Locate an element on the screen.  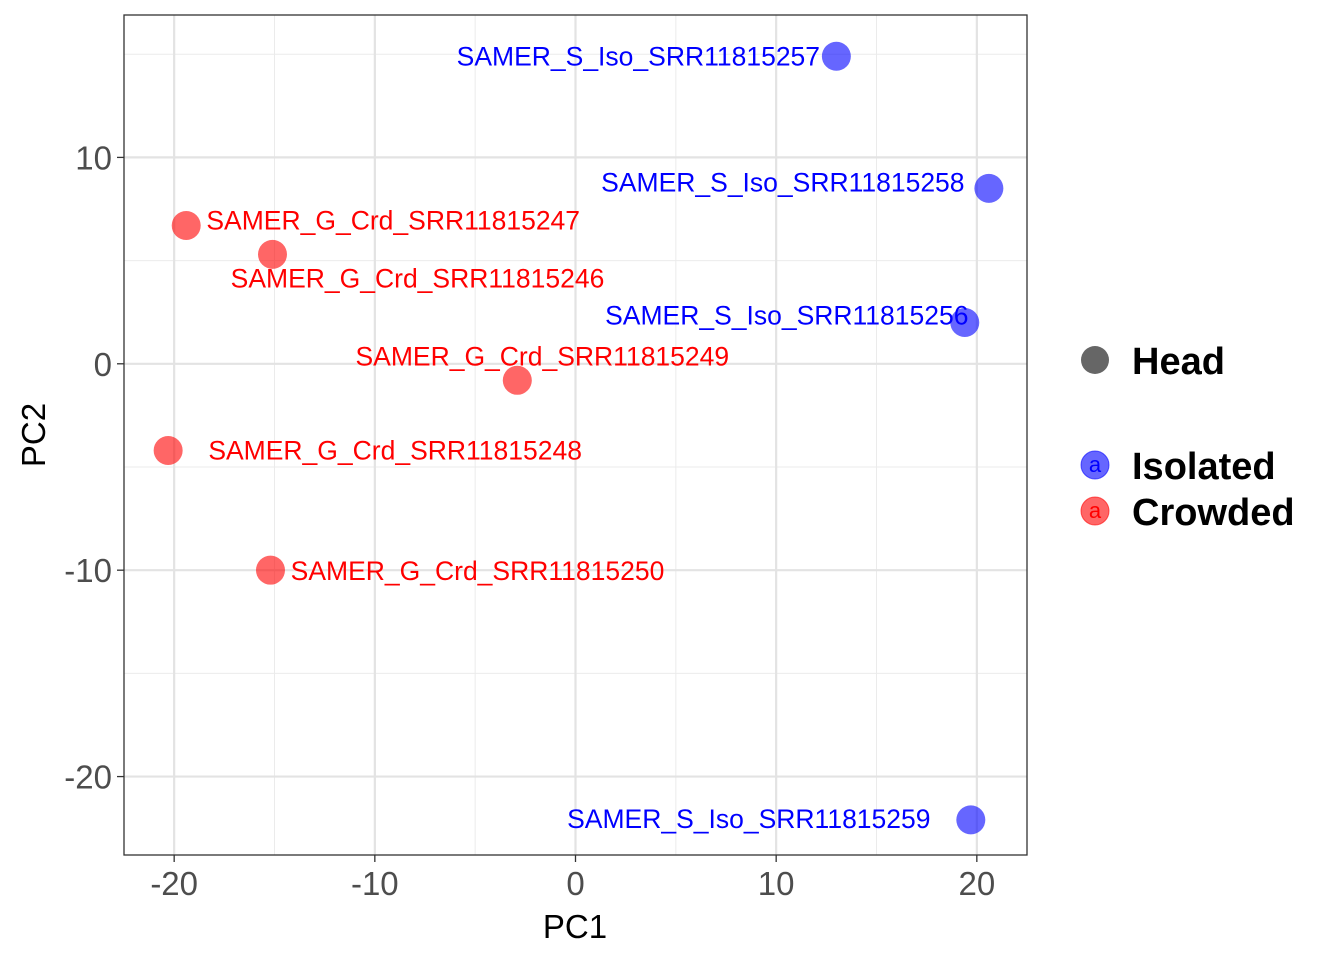
crowded-point-label-4: SAMER_G_Crd_SRR11815250 is located at coordinates (478, 571).